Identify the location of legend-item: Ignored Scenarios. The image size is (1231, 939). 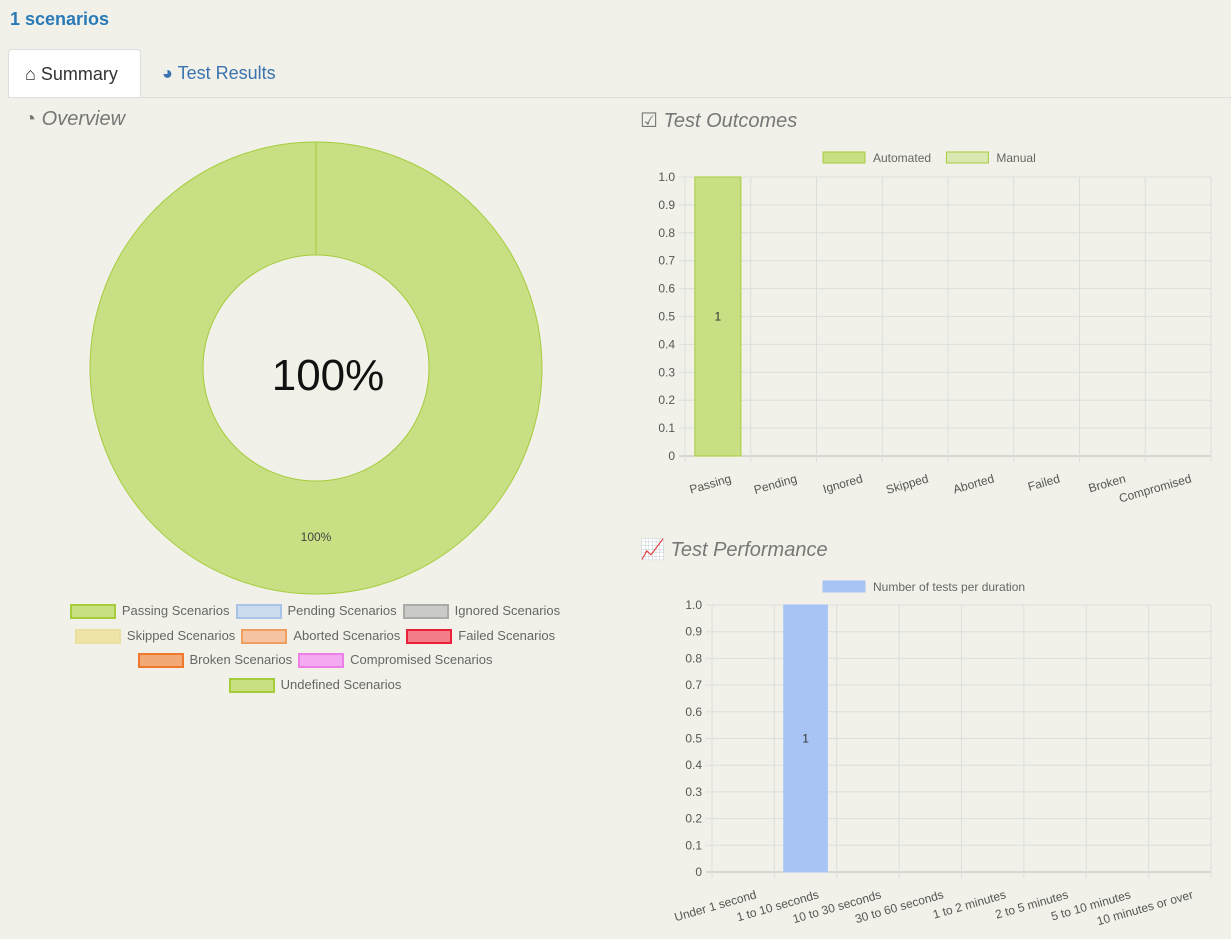
(481, 611).